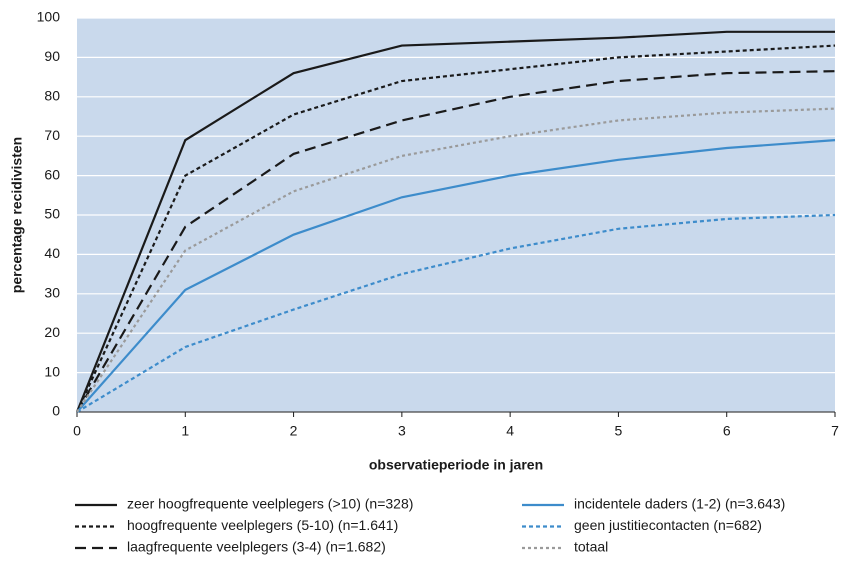 This screenshot has width=849, height=562. What do you see at coordinates (77, 431) in the screenshot?
I see `x-tick-label: 0` at bounding box center [77, 431].